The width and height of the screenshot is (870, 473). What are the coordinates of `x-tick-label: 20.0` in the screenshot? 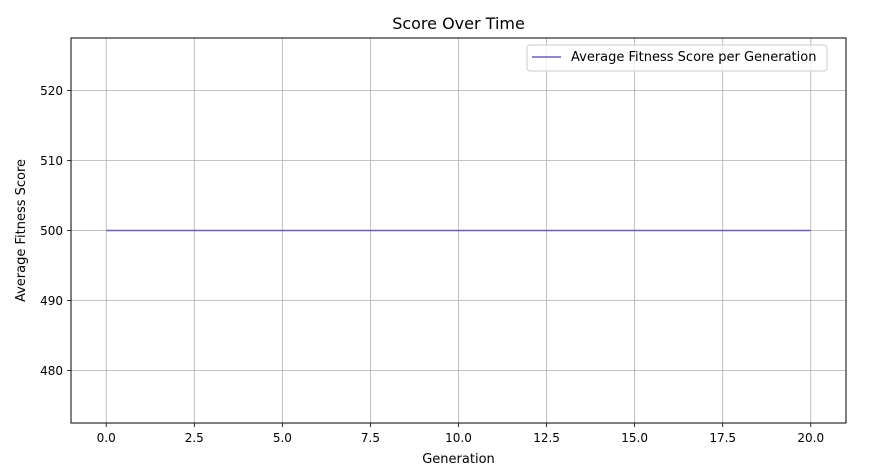 It's located at (810, 438).